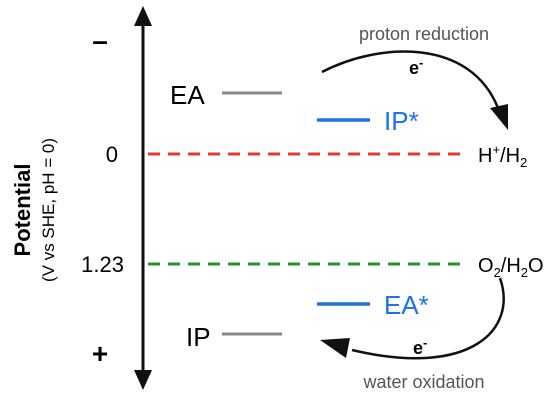 The image size is (560, 394). What do you see at coordinates (335, 348) in the screenshot?
I see `oxidation-arrowhead` at bounding box center [335, 348].